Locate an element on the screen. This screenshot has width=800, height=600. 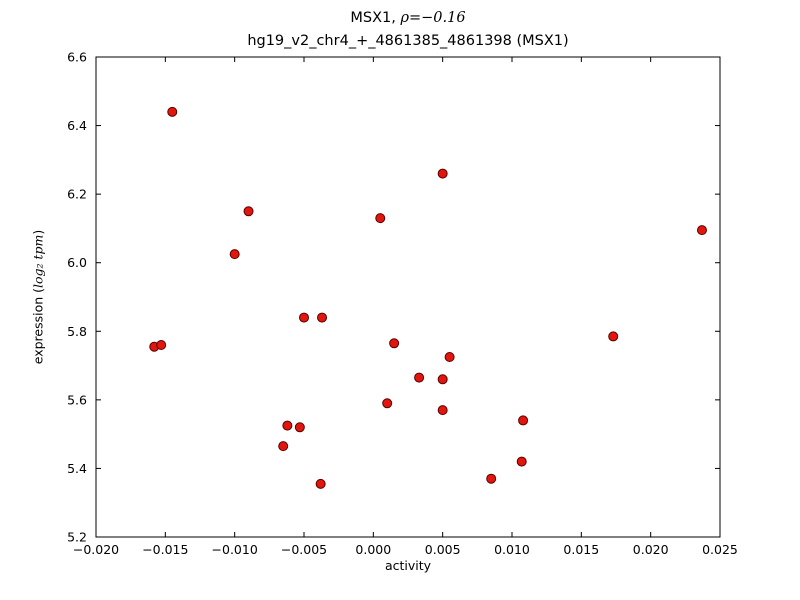
y-tick-label: 6.0 is located at coordinates (77, 262).